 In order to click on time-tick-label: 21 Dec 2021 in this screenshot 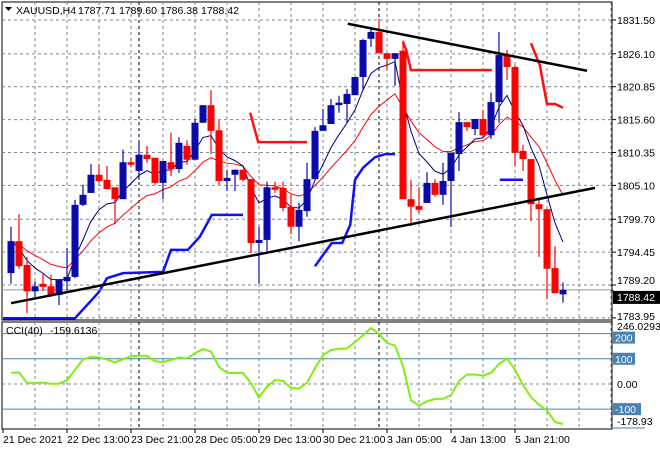, I will do `click(33, 440)`.